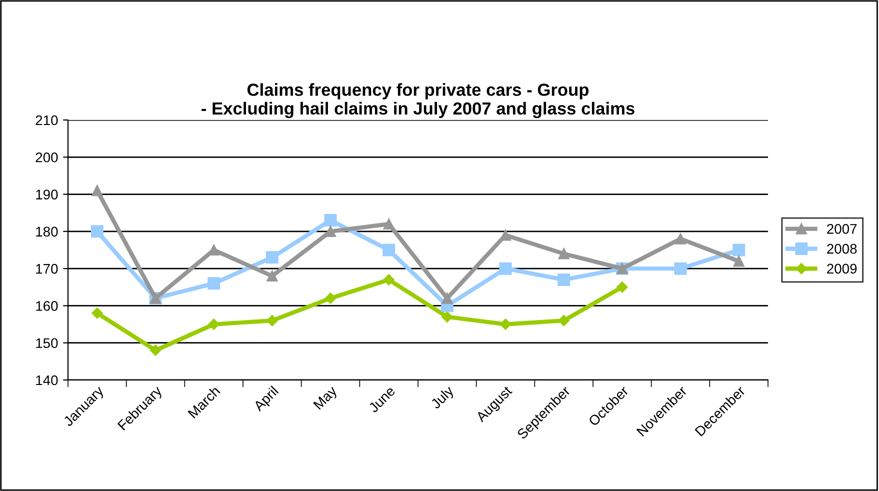 The image size is (879, 491). What do you see at coordinates (47, 269) in the screenshot?
I see `y-tick-label: 170` at bounding box center [47, 269].